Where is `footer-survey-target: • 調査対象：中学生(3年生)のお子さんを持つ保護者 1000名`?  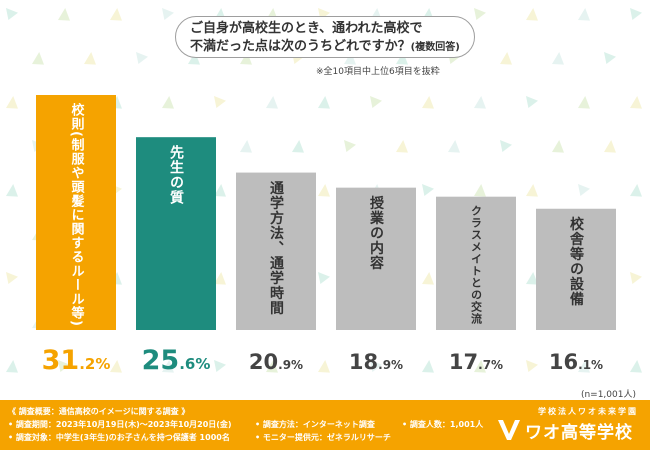
footer-survey-target: • 調査対象：中学生(3年生)のお子さんを持つ保護者 1000名 is located at coordinates (119, 437).